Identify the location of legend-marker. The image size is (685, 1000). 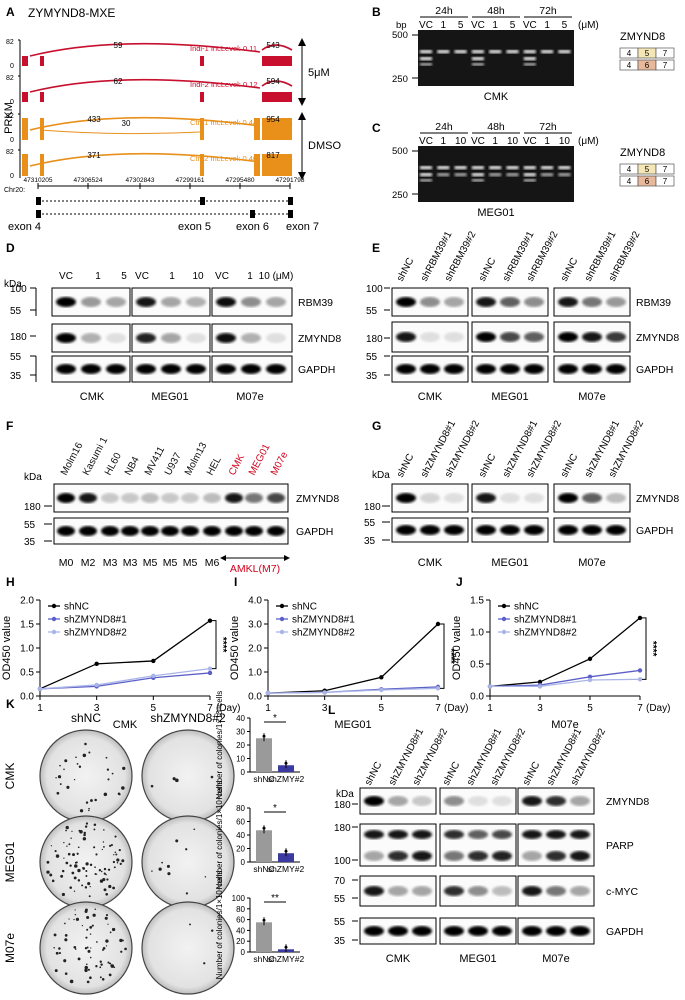
(54, 632).